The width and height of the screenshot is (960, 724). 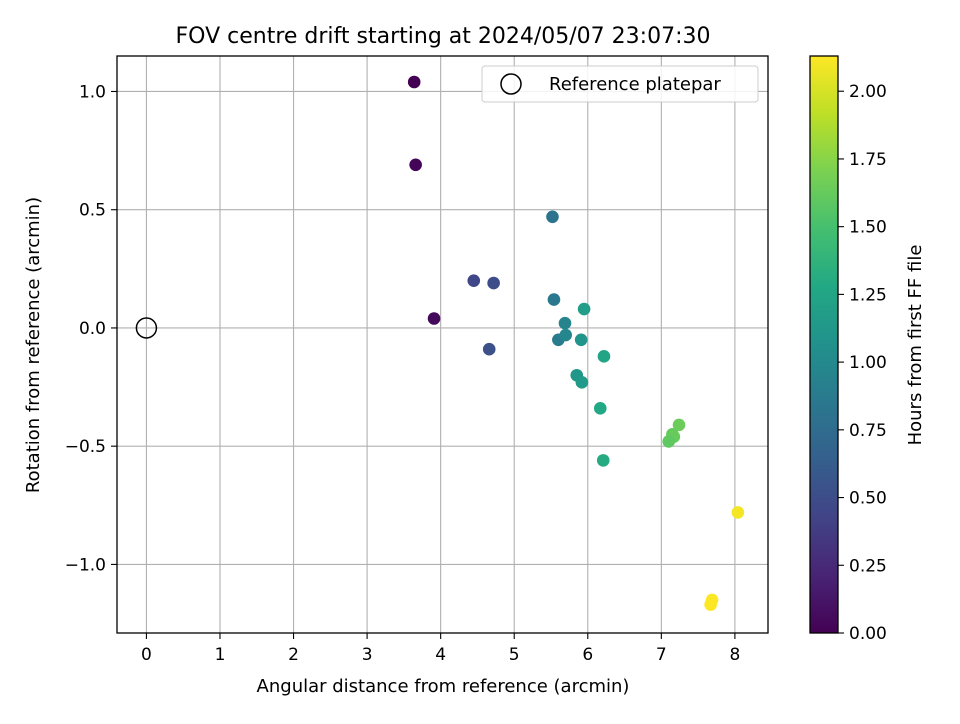 I want to click on colorbar-label: Hours from first FF file, so click(x=915, y=345).